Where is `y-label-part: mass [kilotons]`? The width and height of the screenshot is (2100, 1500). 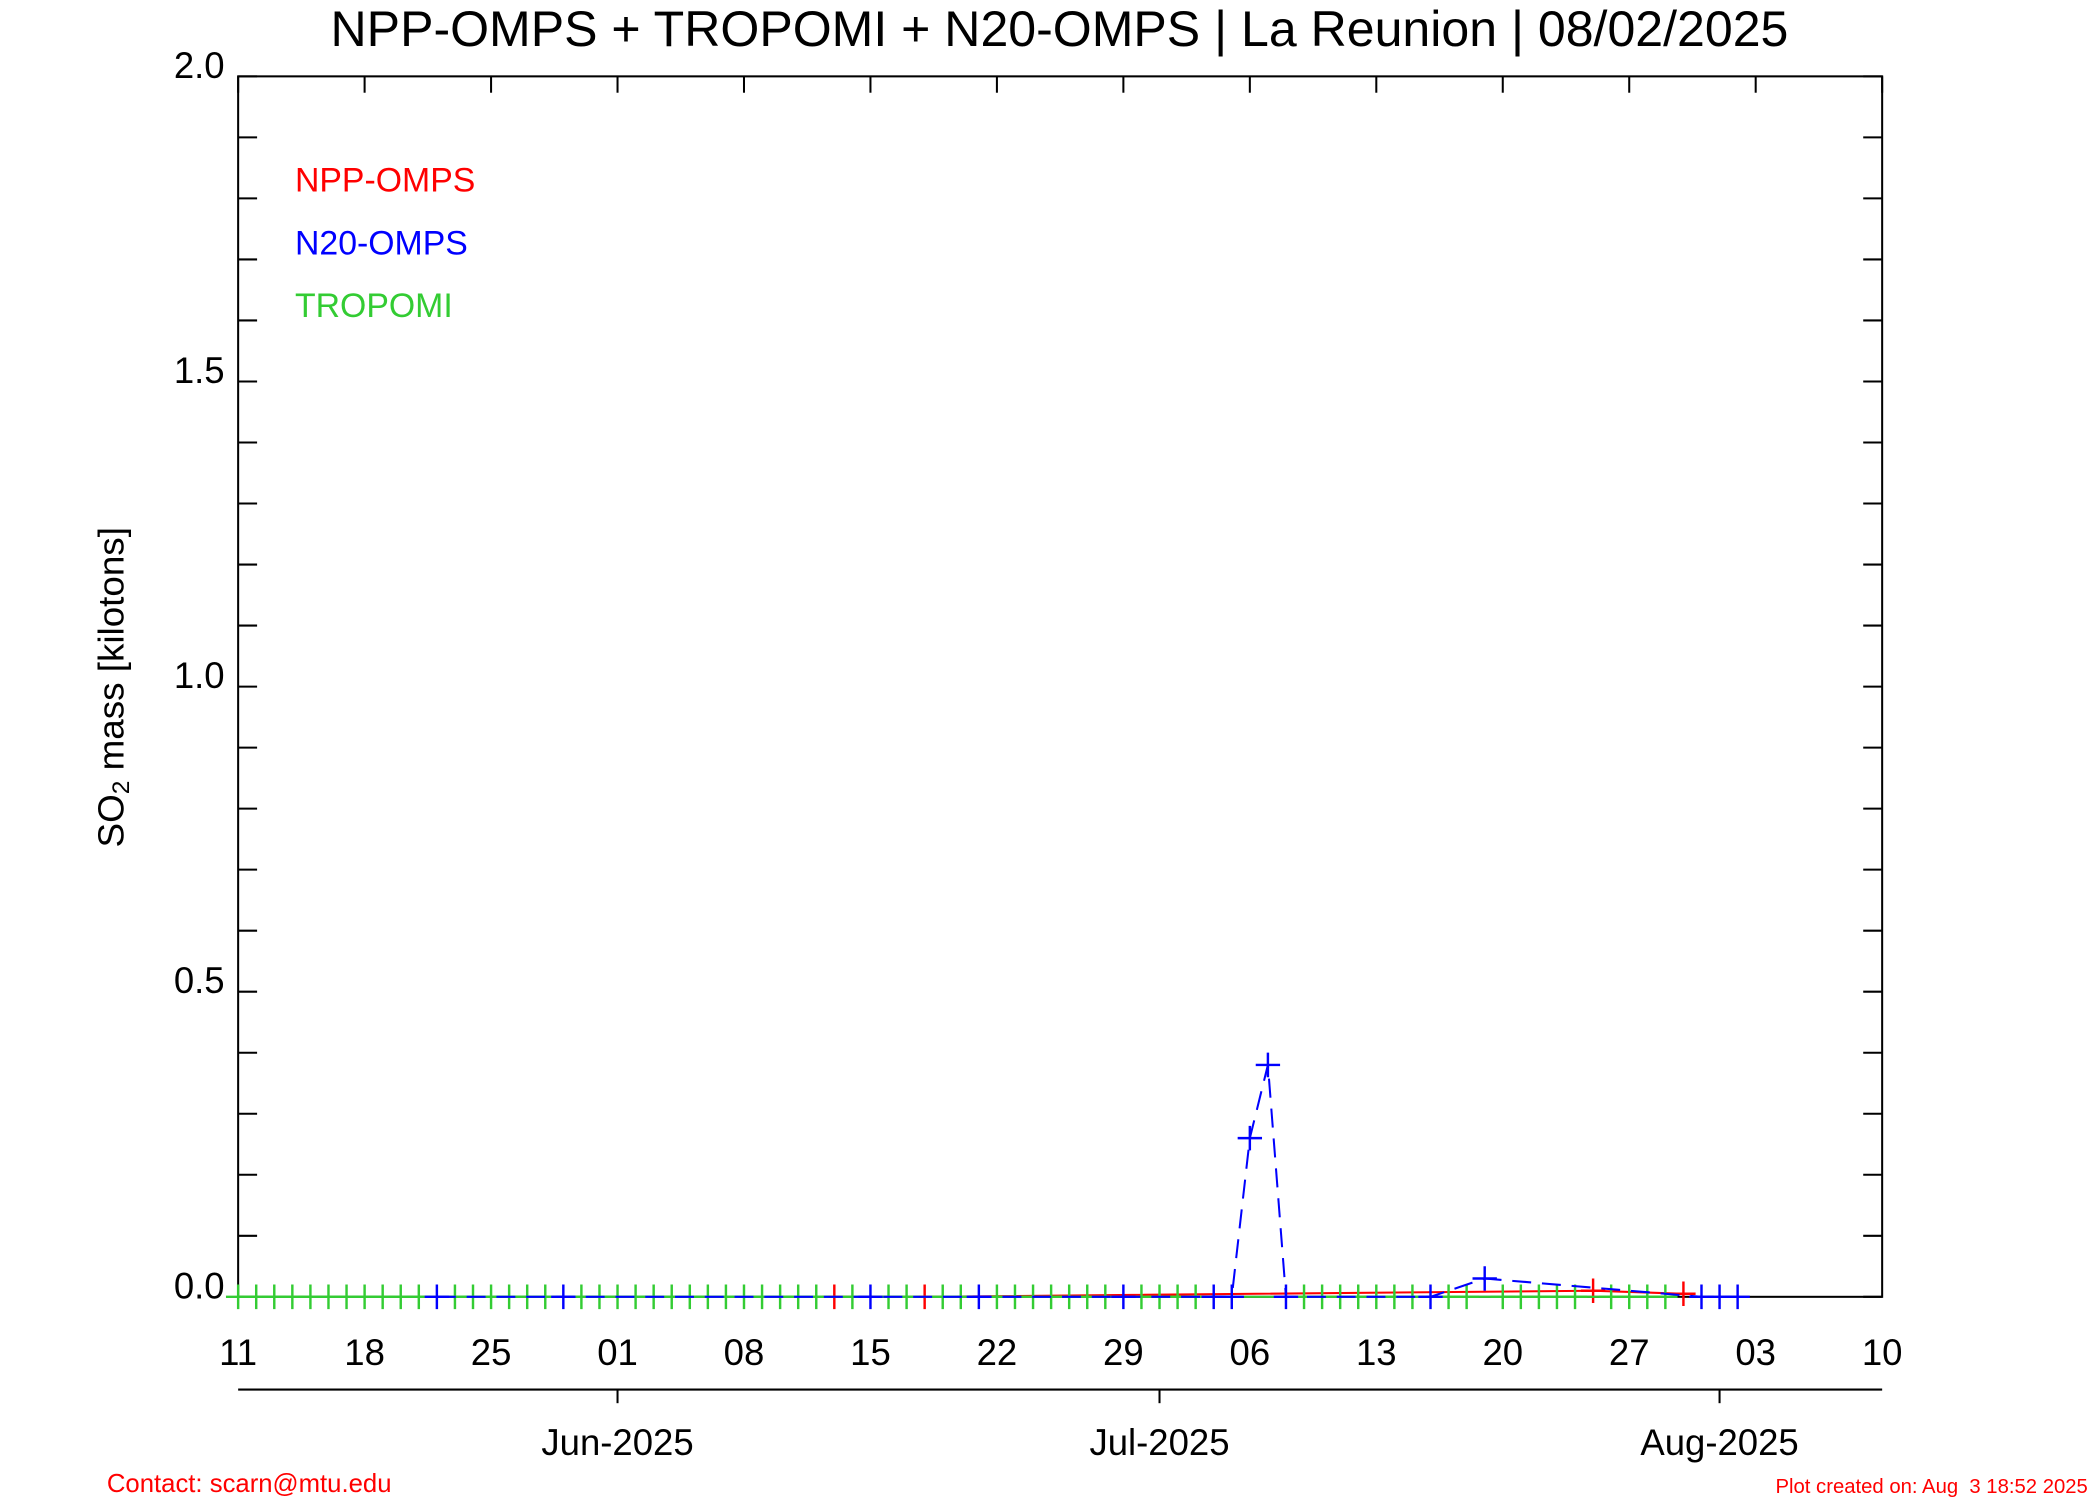
y-label-part: mass [kilotons] is located at coordinates (110, 654).